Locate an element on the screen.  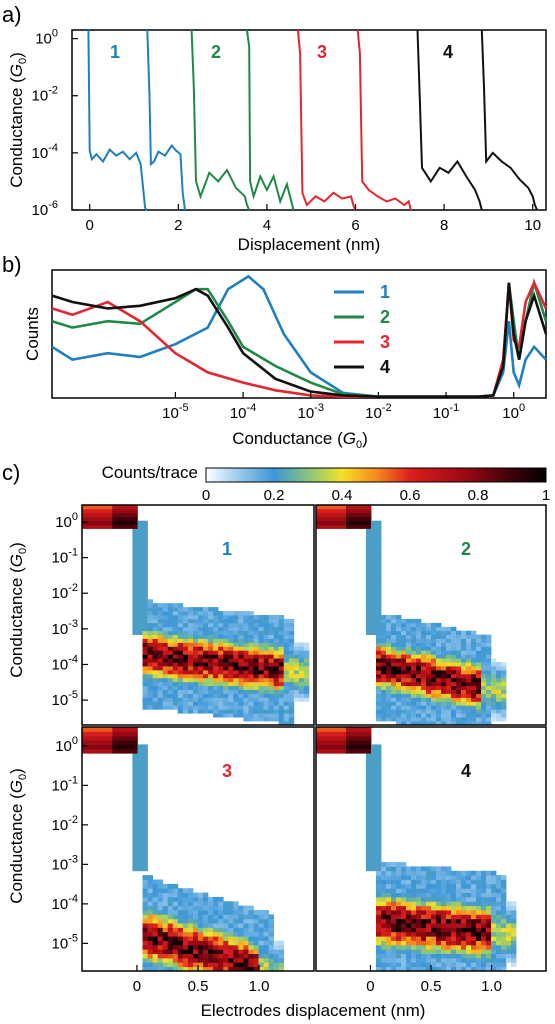
panel-a-y-axis-label: Conductance (G0) is located at coordinates (18, 120).